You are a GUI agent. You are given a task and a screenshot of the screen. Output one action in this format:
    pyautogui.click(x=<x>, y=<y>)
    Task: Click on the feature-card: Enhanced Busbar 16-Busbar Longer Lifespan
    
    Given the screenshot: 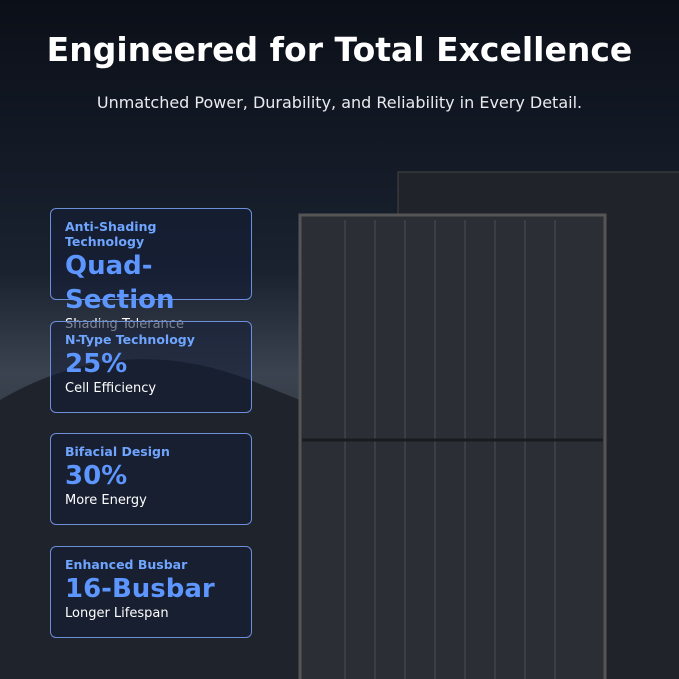 What is the action you would take?
    pyautogui.click(x=151, y=592)
    